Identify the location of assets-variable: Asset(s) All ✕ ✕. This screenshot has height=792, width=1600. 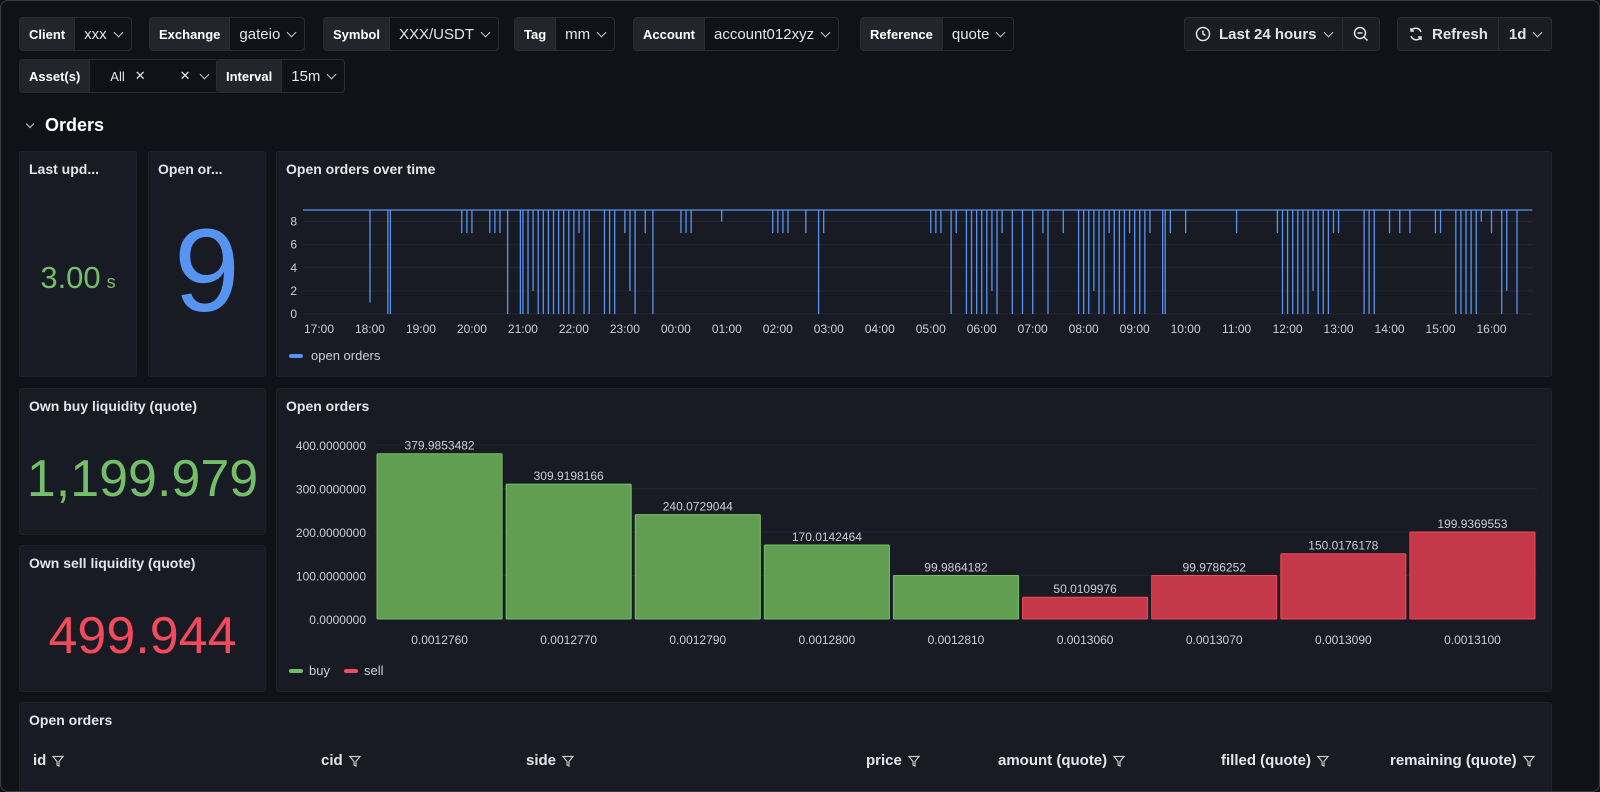
(119, 76).